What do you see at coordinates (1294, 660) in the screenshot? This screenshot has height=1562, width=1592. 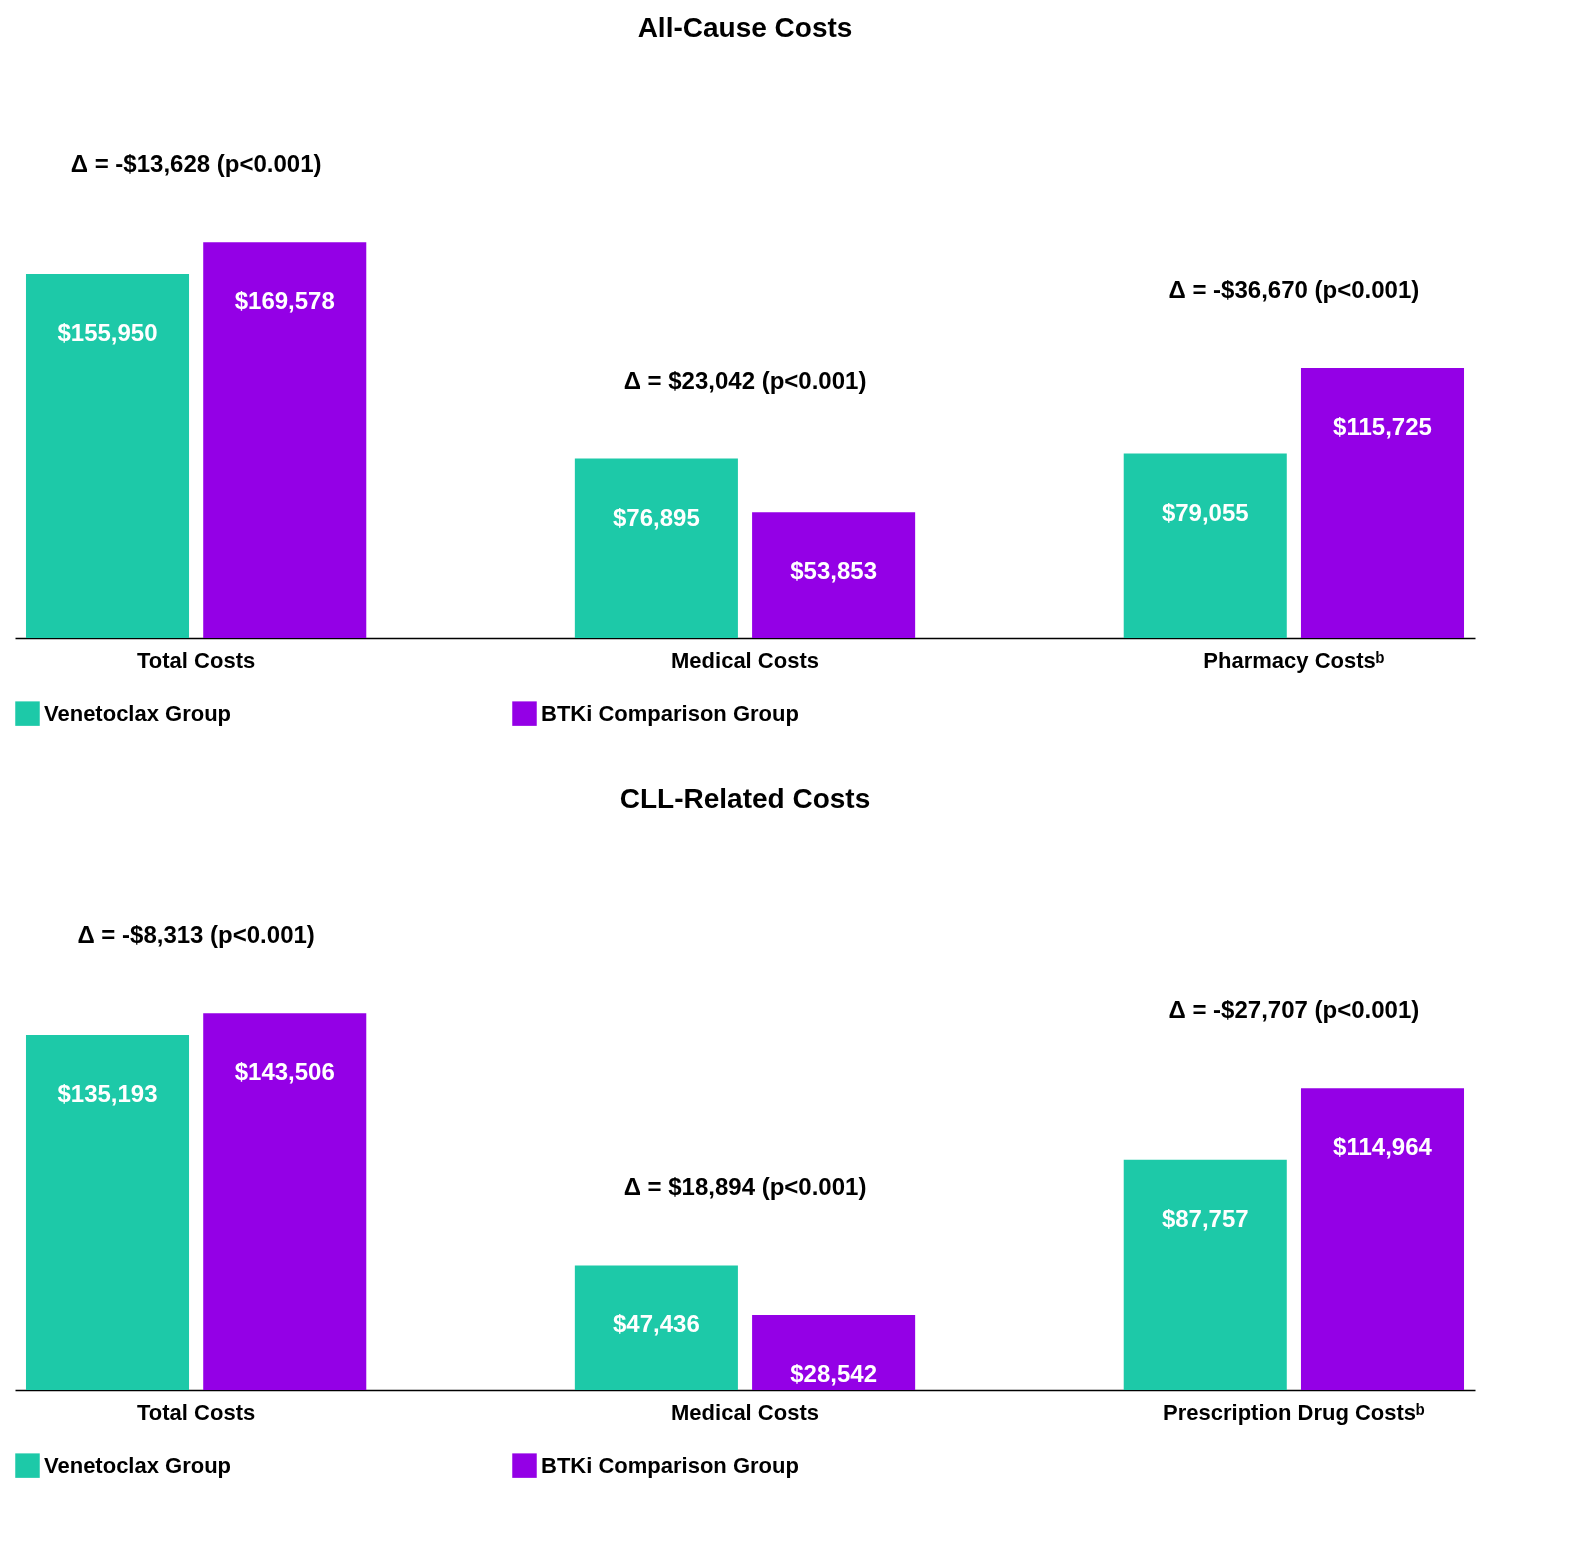 I see `x-tick-label: Pharmacy Costsᵇ` at bounding box center [1294, 660].